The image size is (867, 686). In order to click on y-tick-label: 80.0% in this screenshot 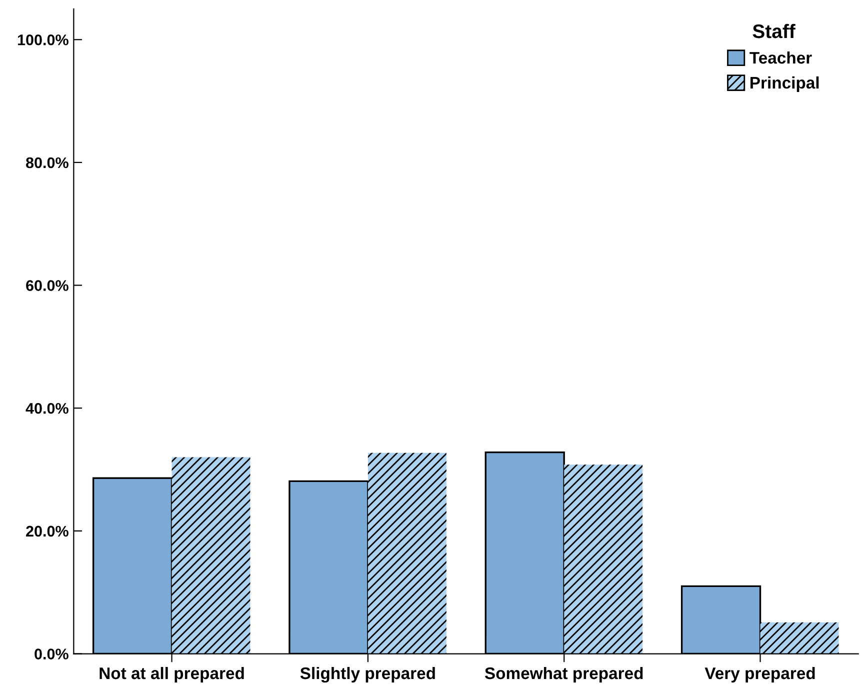, I will do `click(47, 162)`.